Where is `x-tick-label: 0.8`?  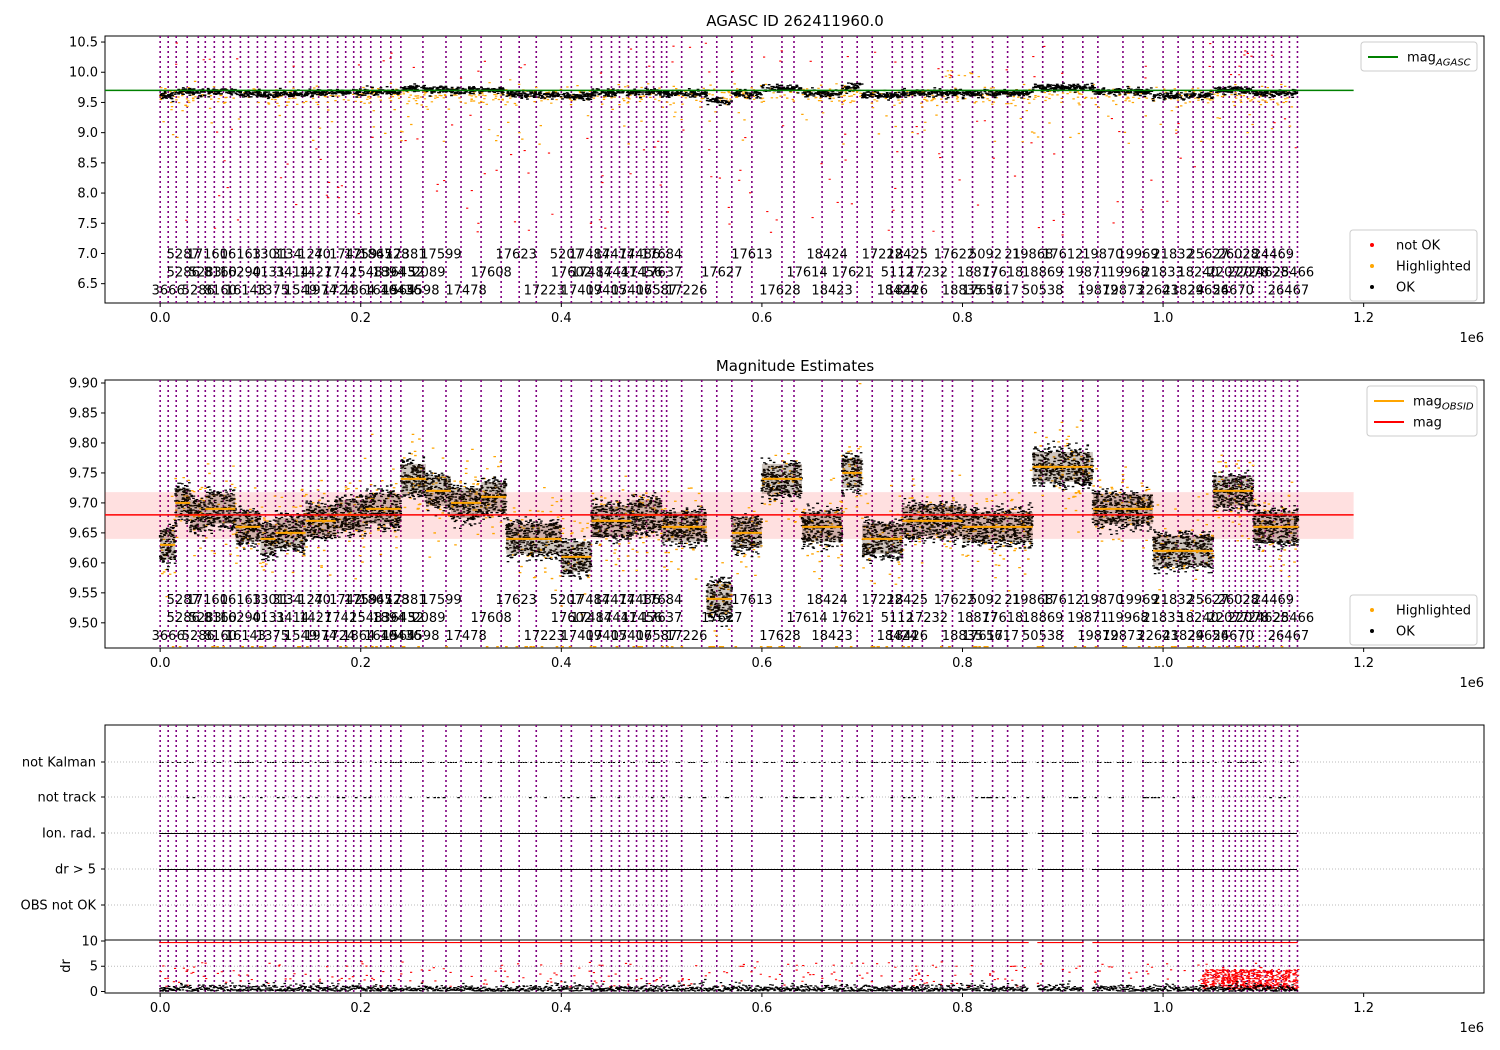 x-tick-label: 0.8 is located at coordinates (962, 1008).